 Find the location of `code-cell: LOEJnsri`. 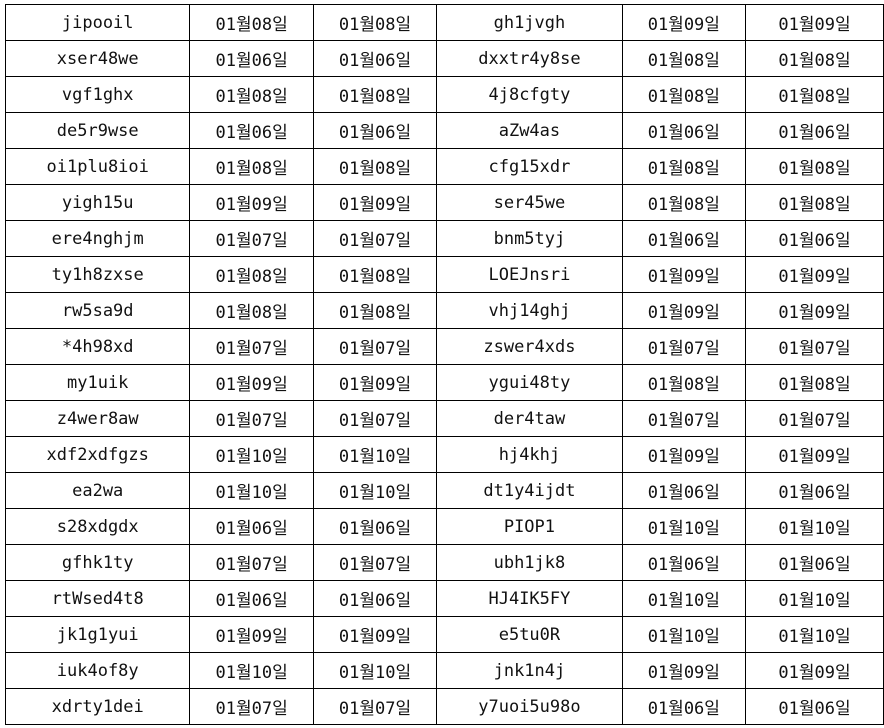

code-cell: LOEJnsri is located at coordinates (529, 274).